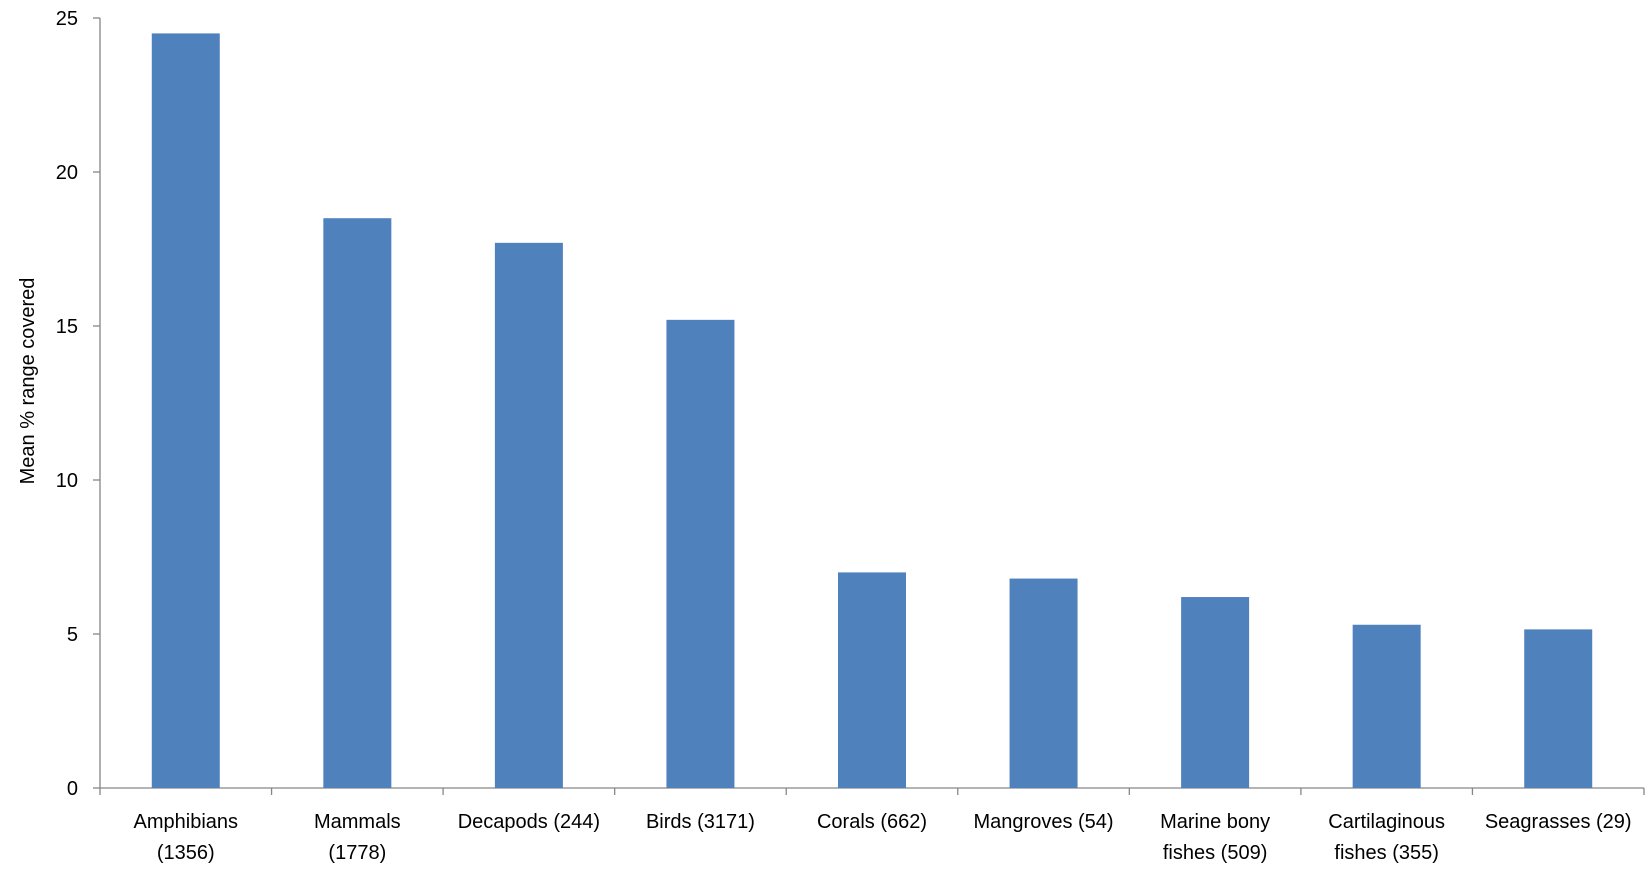 Image resolution: width=1652 pixels, height=869 pixels. I want to click on x-category-label: Mammals, so click(357, 822).